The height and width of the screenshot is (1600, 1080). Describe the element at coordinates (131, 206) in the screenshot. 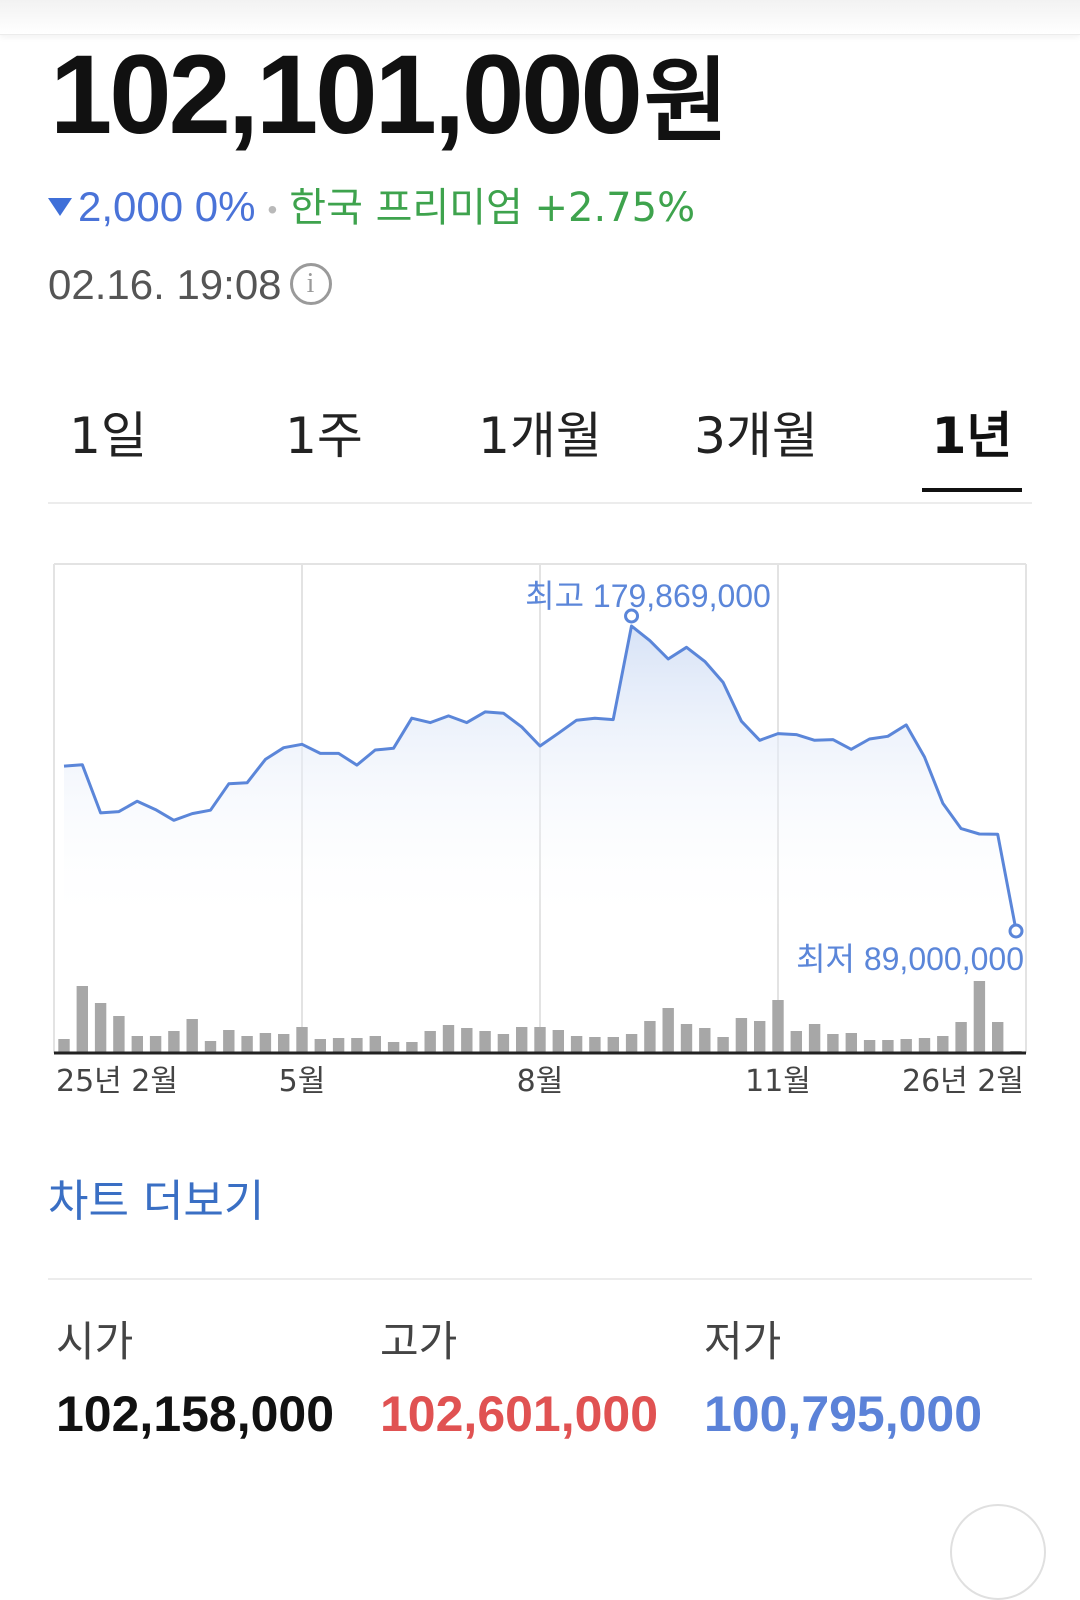

I see `change-amount: 2,000` at that location.